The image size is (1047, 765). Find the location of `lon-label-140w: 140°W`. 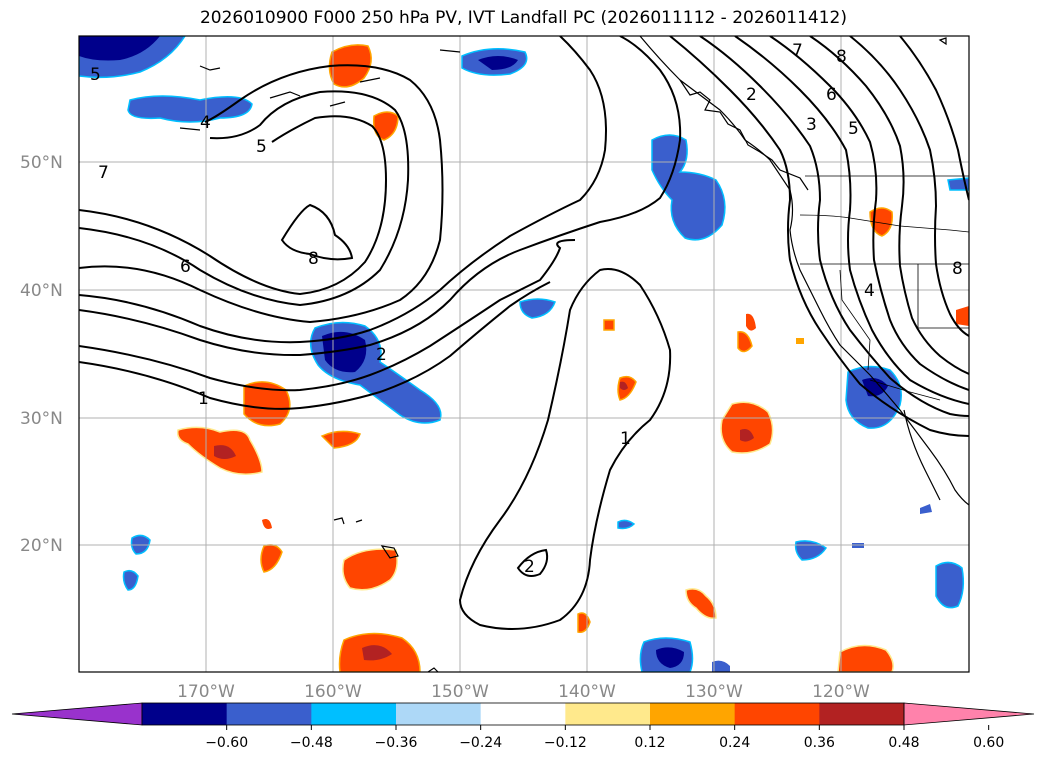

lon-label-140w: 140°W is located at coordinates (587, 692).